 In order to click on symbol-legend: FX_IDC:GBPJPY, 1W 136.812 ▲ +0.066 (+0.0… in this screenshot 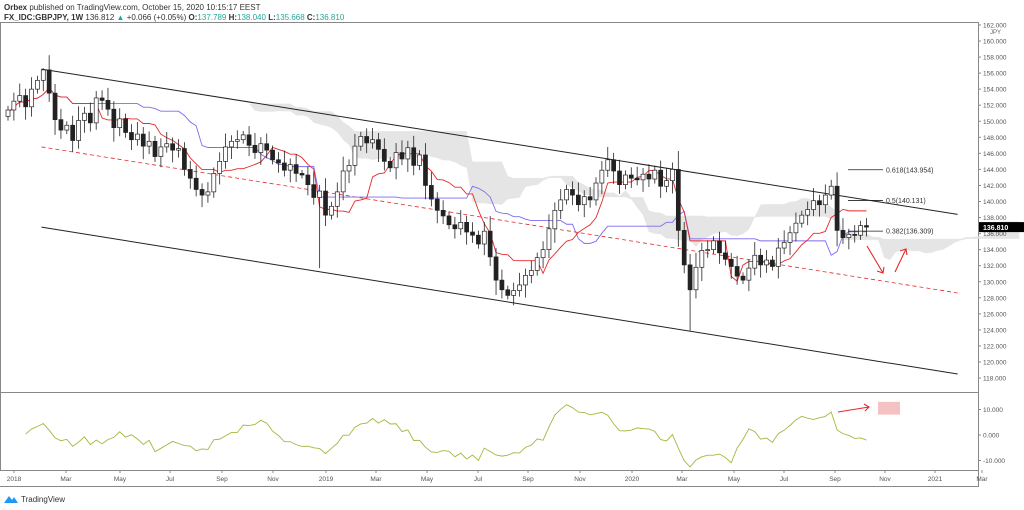, I will do `click(174, 17)`.